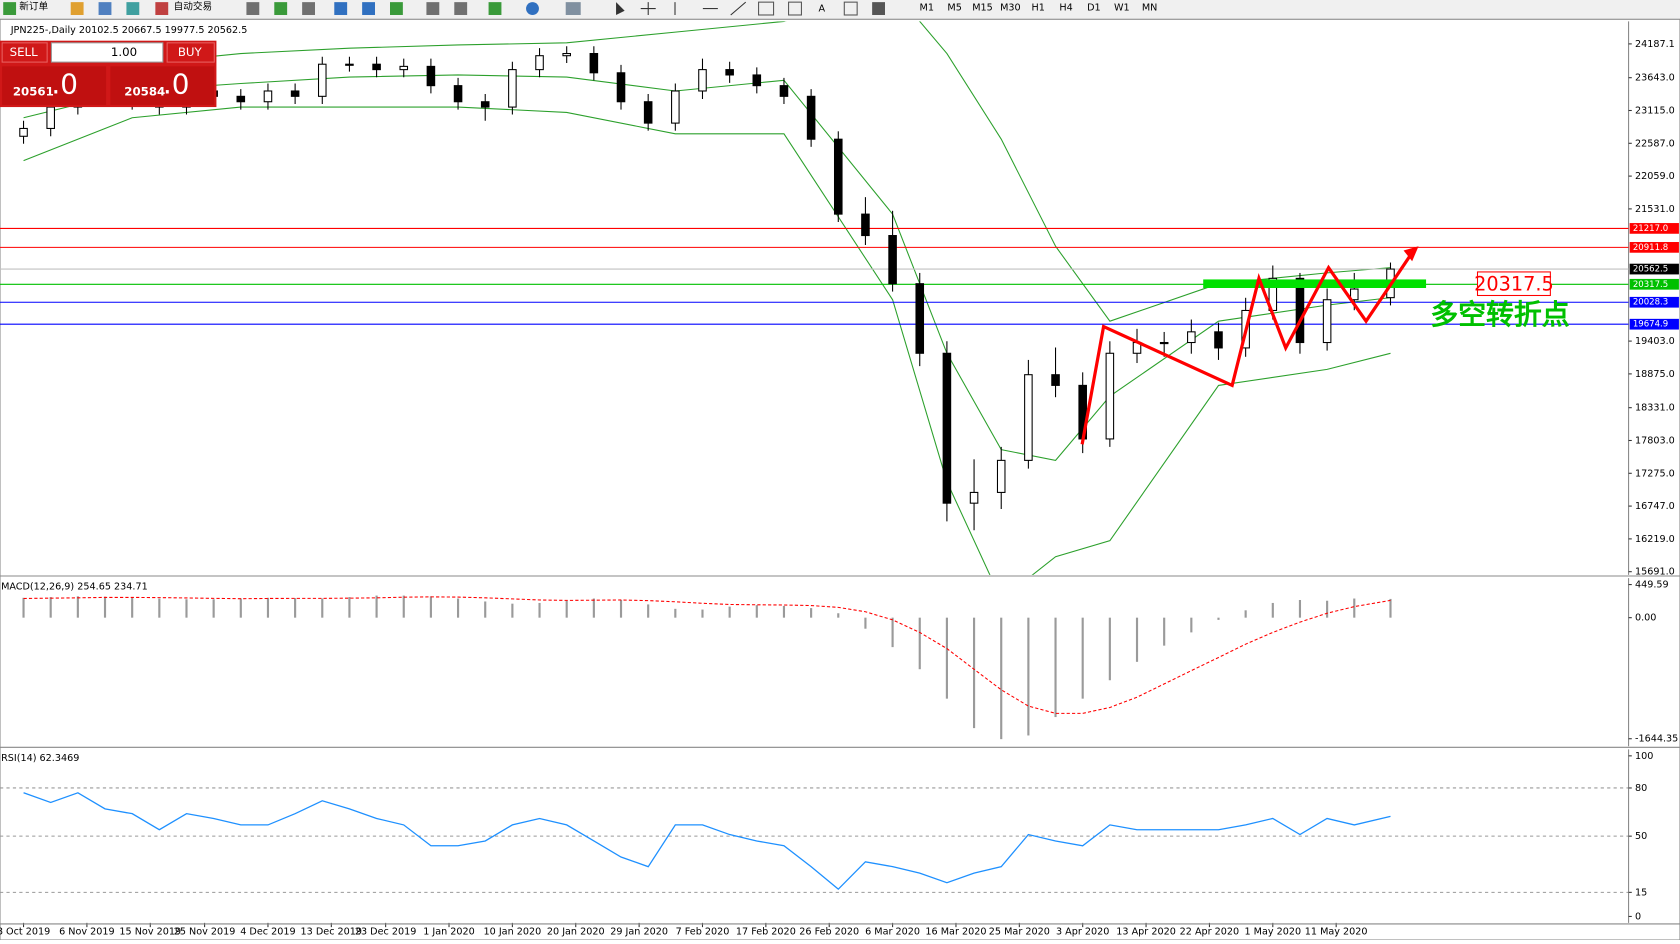 This screenshot has height=944, width=1680. What do you see at coordinates (1038, 7) in the screenshot?
I see `timeframe-button: H1` at bounding box center [1038, 7].